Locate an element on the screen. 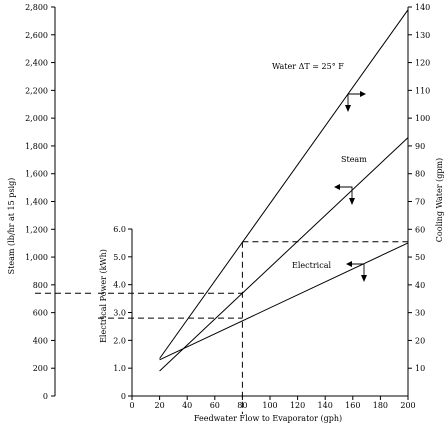 This screenshot has height=425, width=446. x-axis-tick-label: 200 is located at coordinates (407, 405).